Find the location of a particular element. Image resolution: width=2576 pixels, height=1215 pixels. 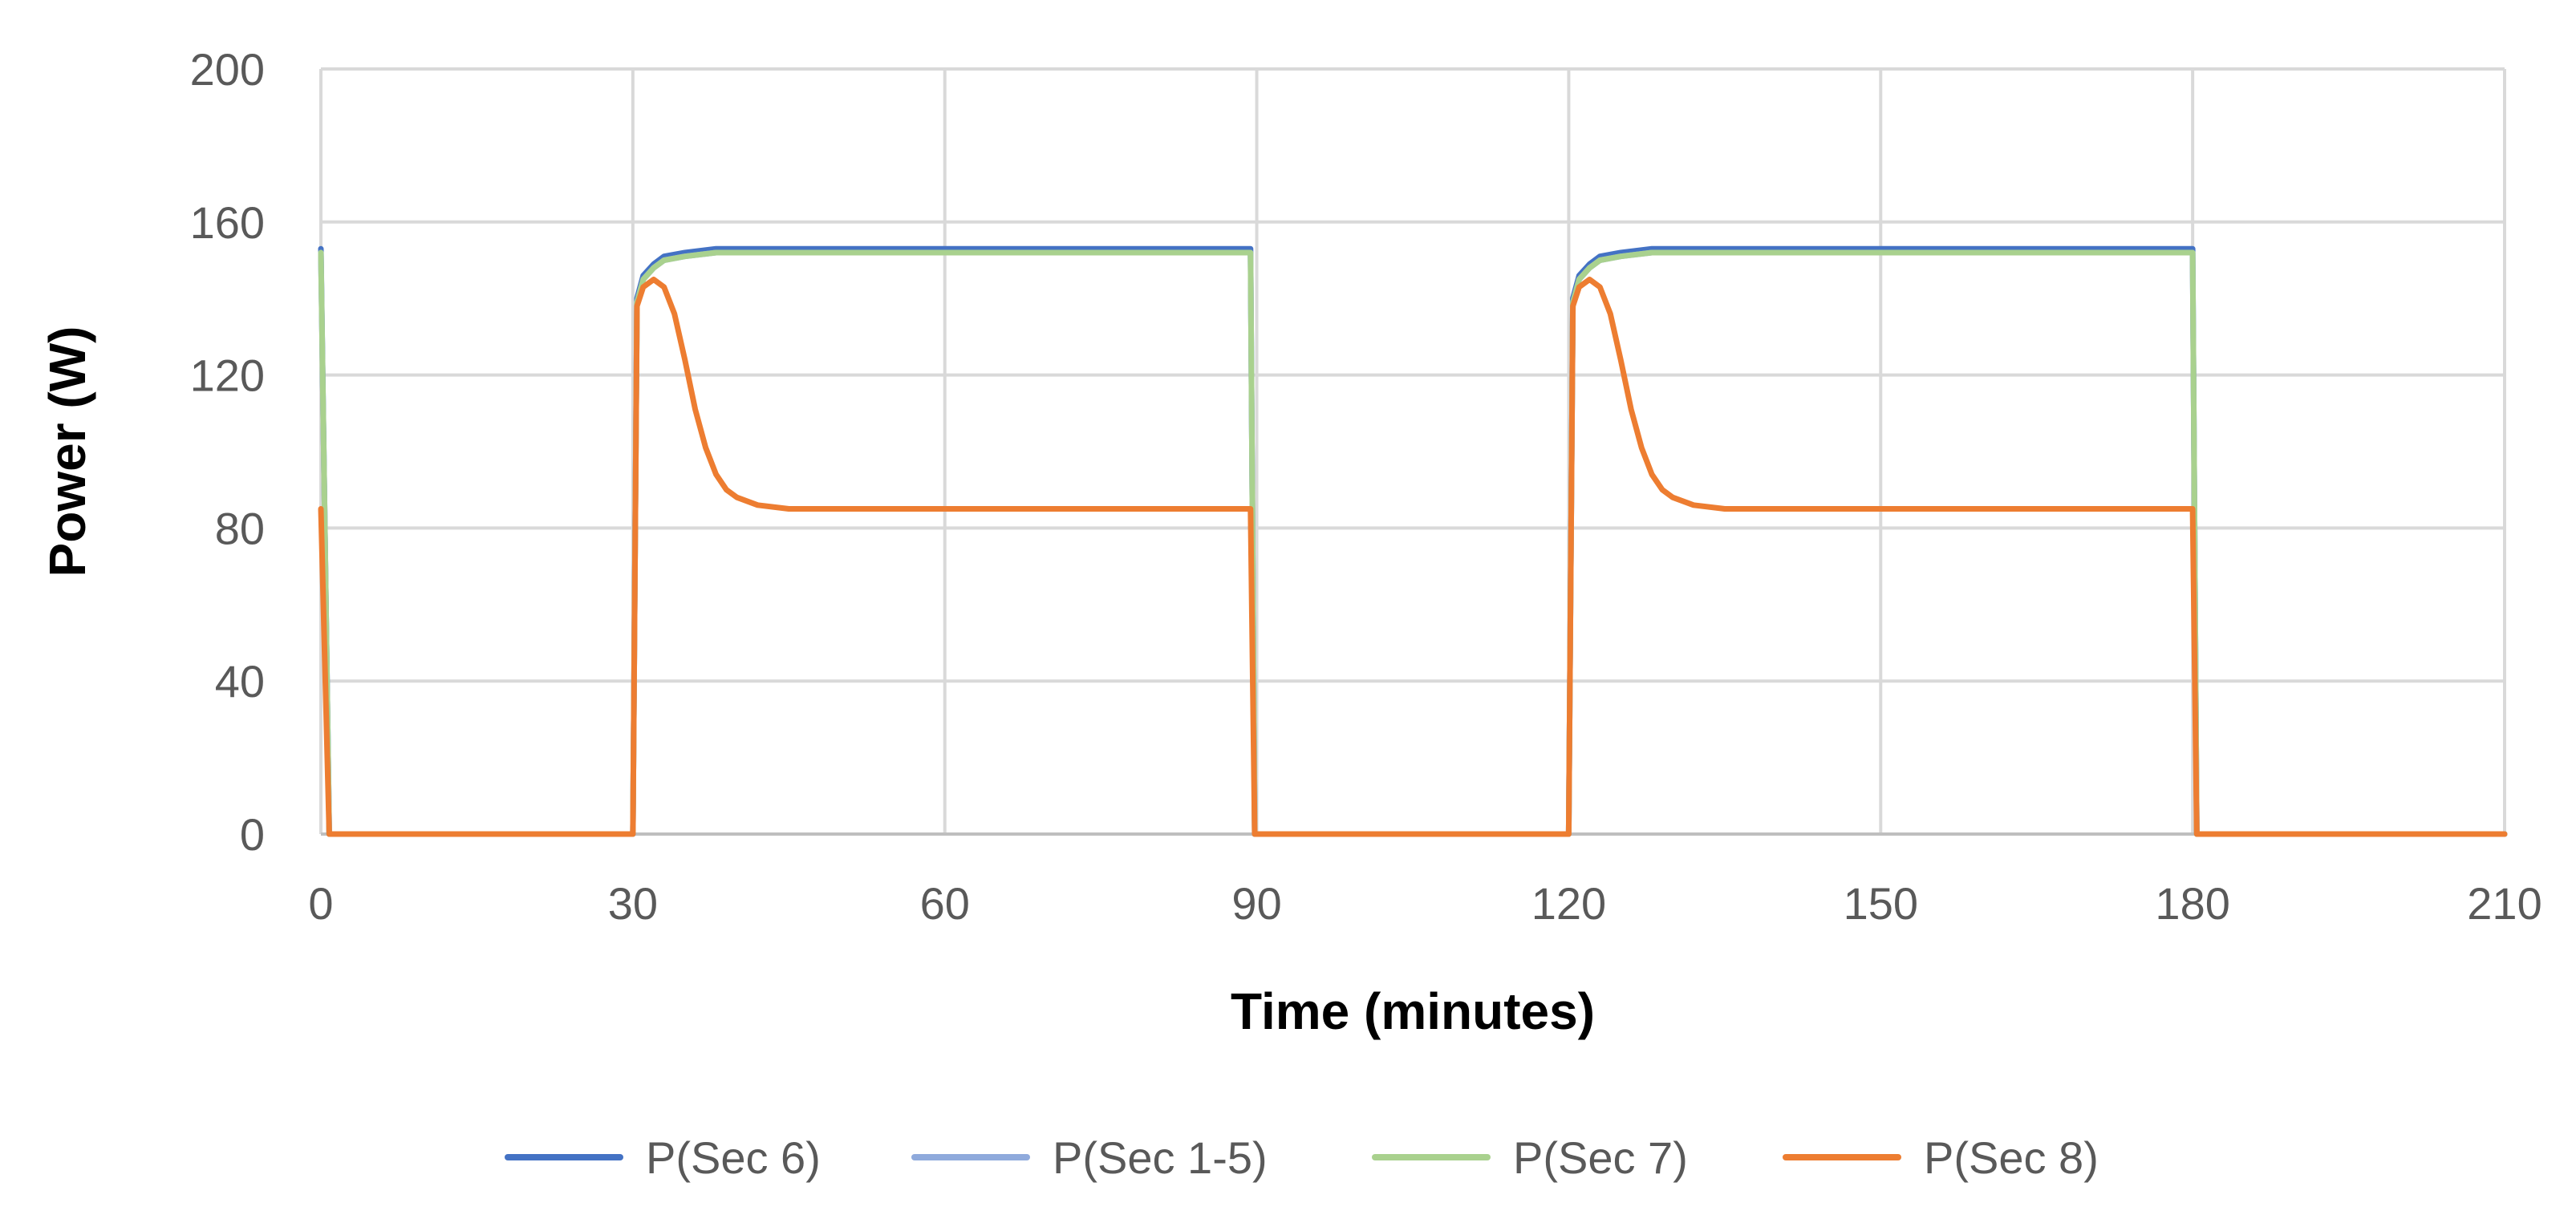

legend-label-1: P(Sec 6) is located at coordinates (733, 1158).